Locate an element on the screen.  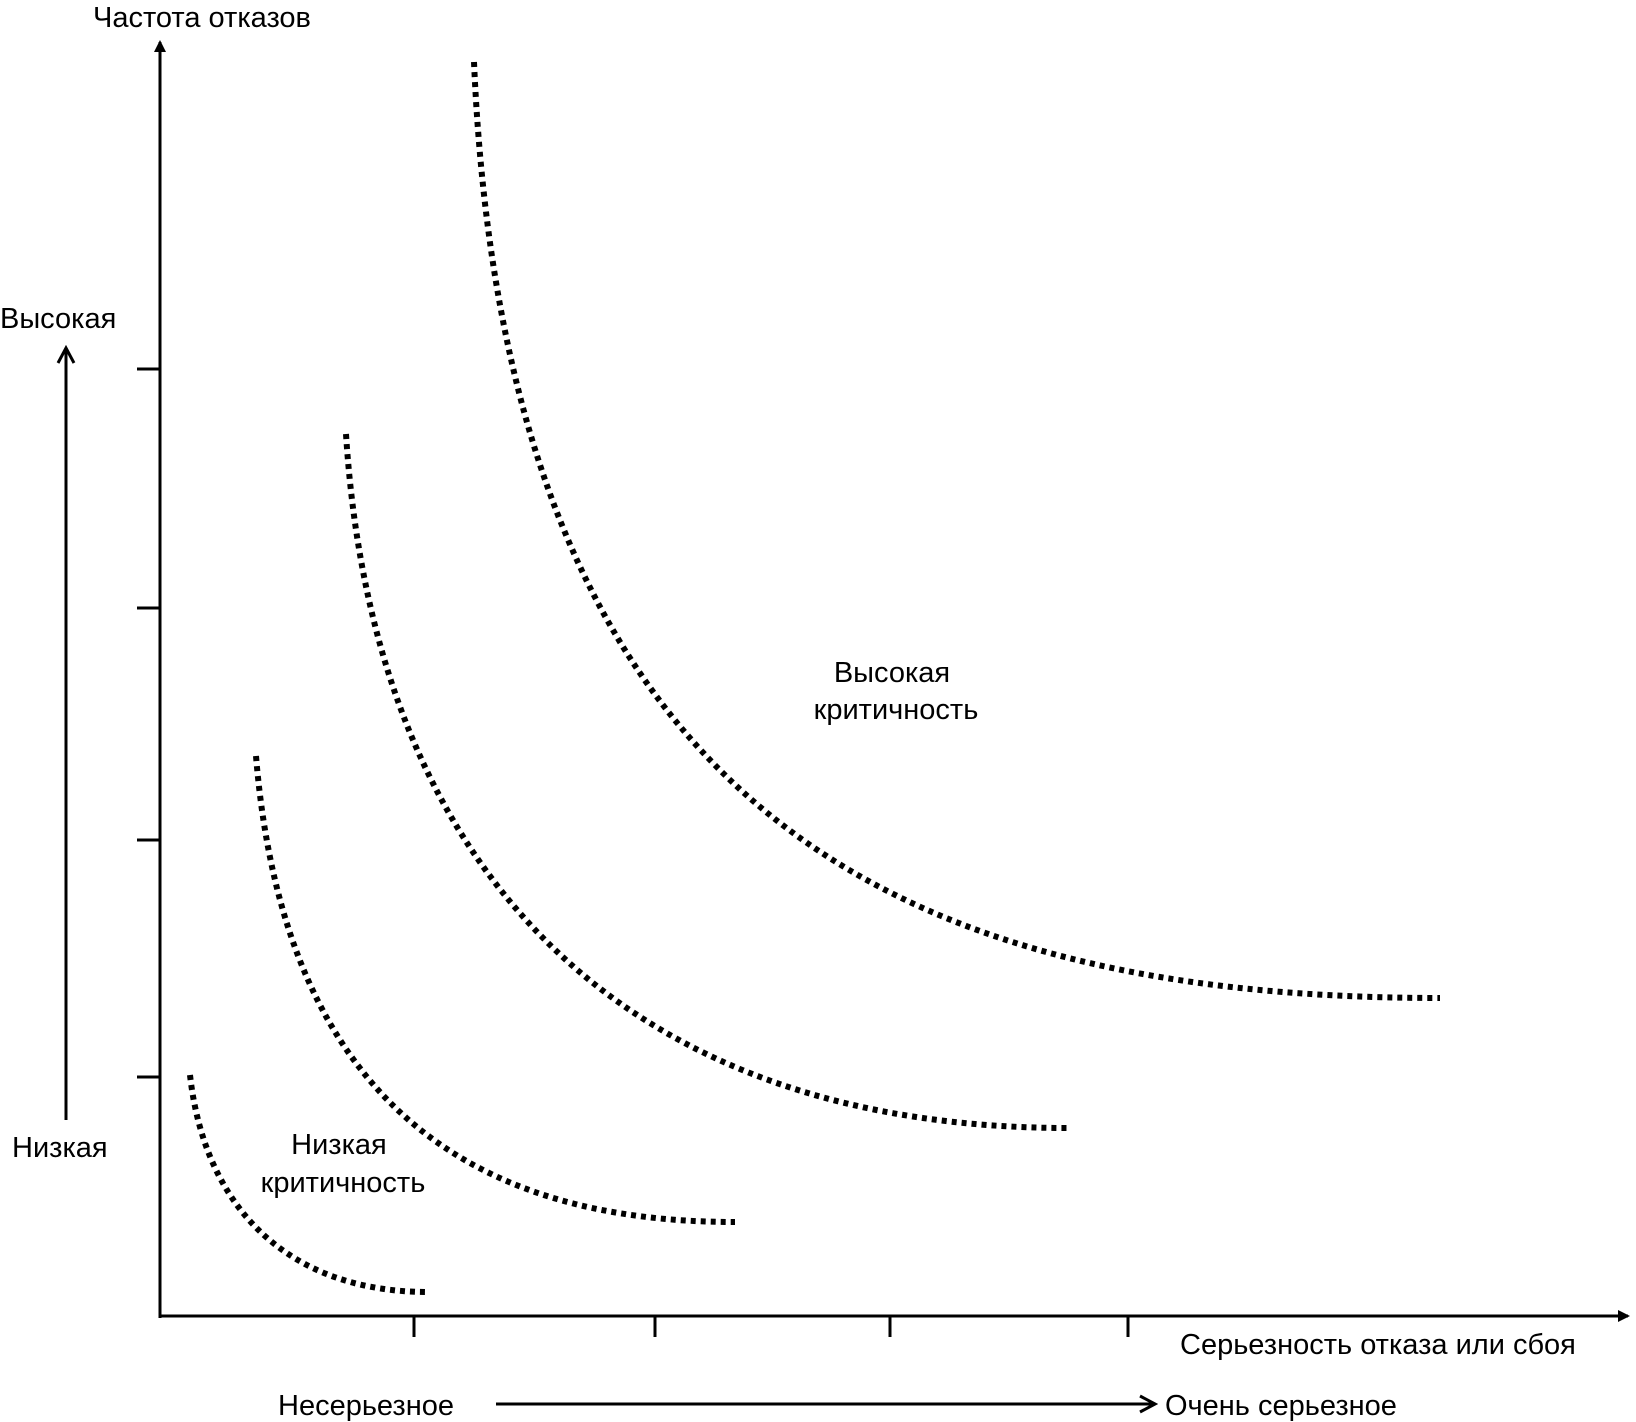
low-criticality-label: Низкая критичность is located at coordinates (343, 1164).